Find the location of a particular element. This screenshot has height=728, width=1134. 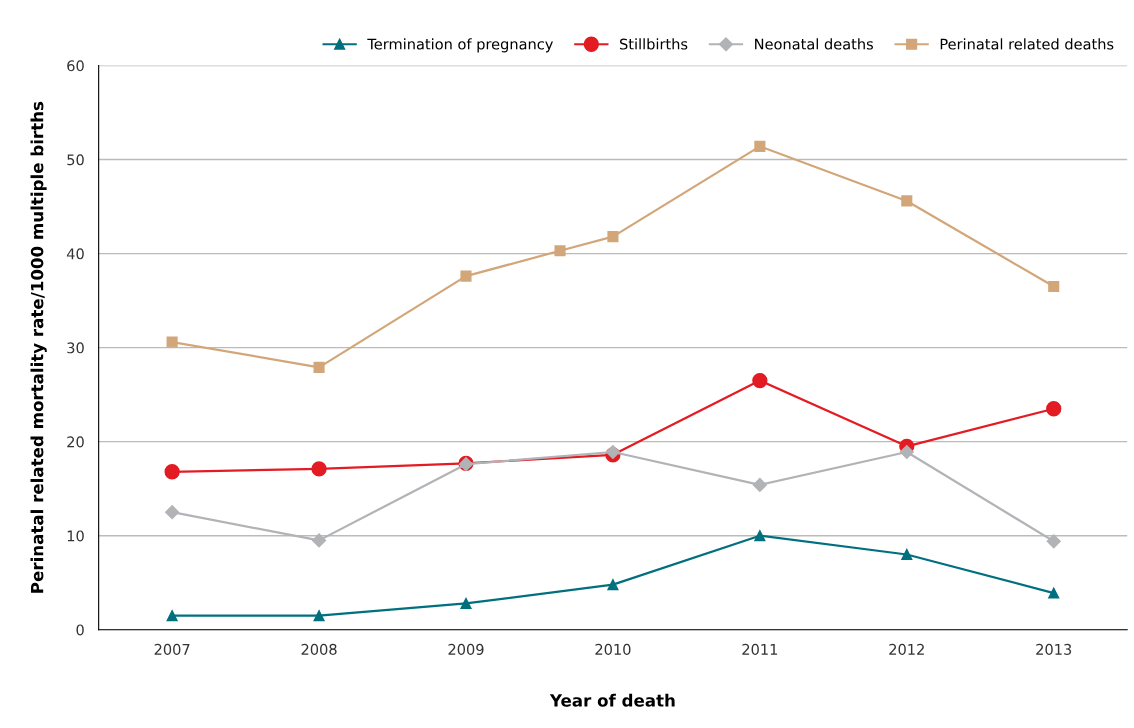

x-tick-label: 2013 is located at coordinates (1054, 649).